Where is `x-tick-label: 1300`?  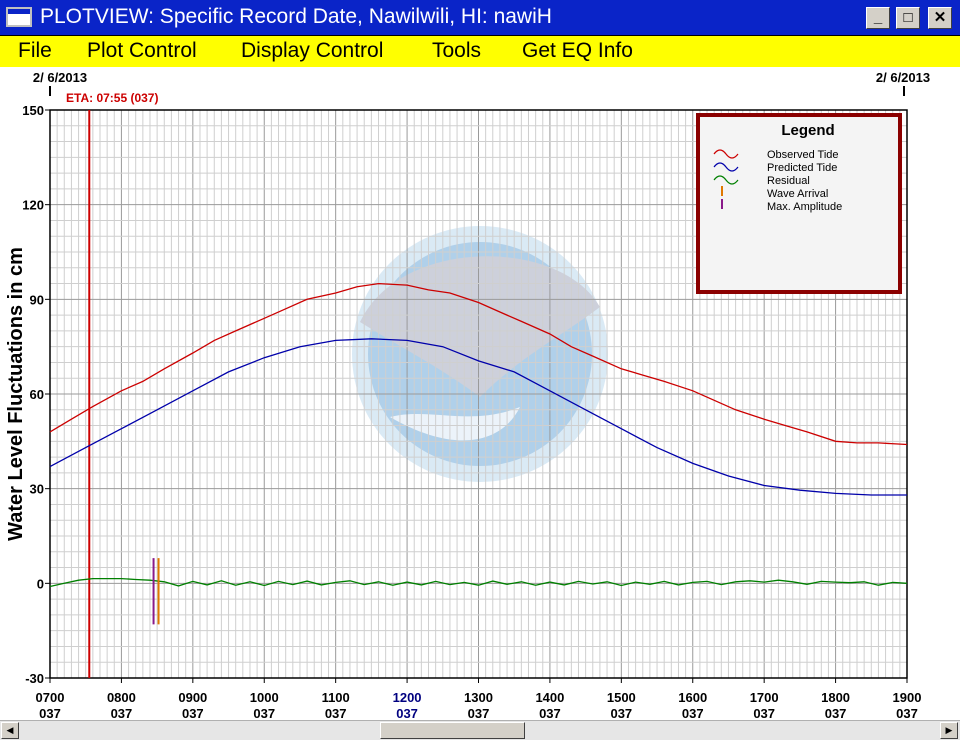 x-tick-label: 1300 is located at coordinates (478, 697).